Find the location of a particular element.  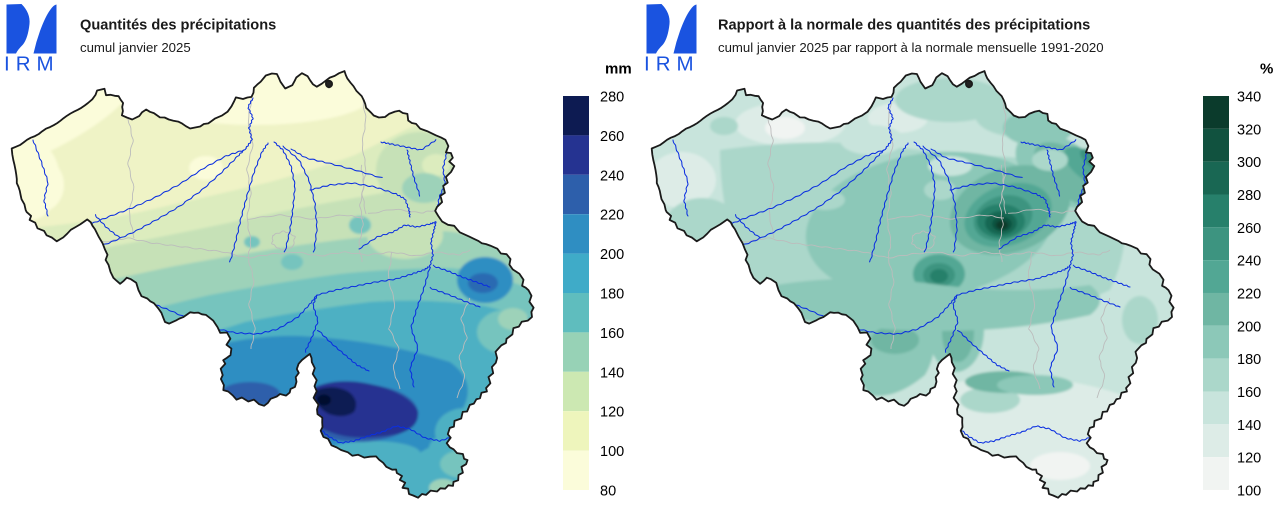

svg-text: Quantités des précipitations is located at coordinates (178, 26).